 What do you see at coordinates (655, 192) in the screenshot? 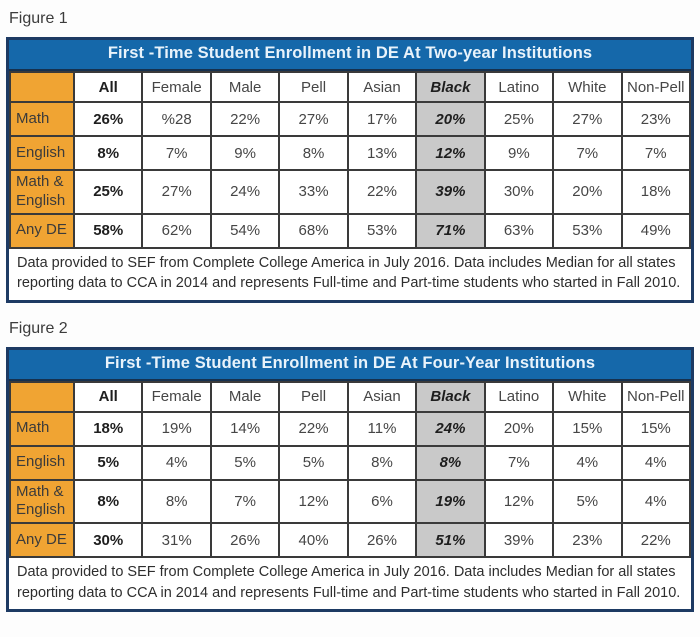
I see `table-cell: 18%` at bounding box center [655, 192].